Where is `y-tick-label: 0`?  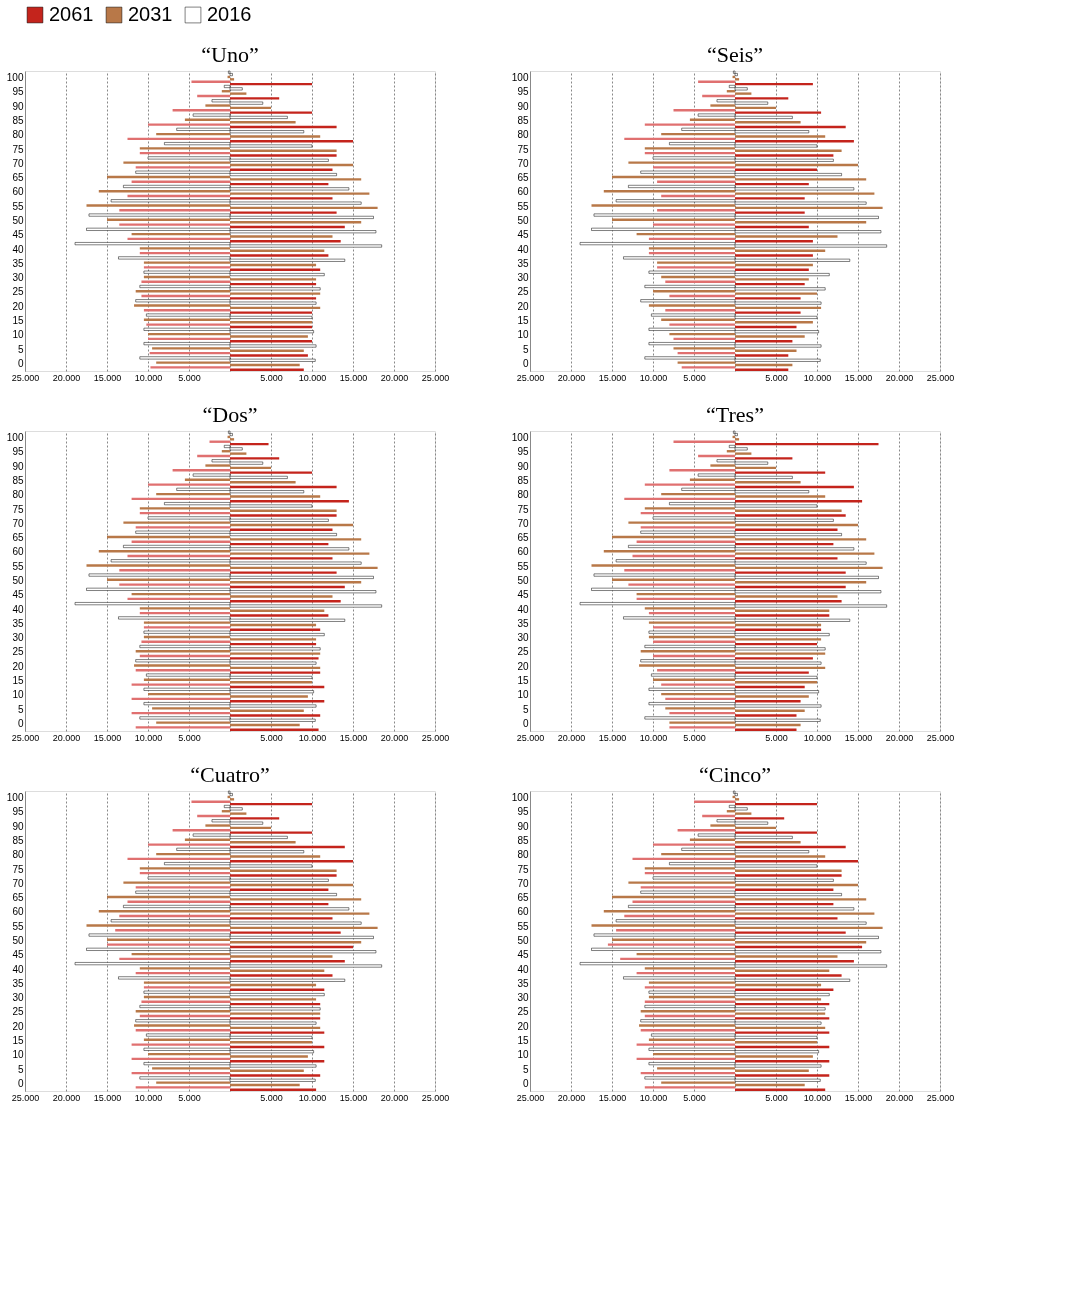 y-tick-label: 0 is located at coordinates (525, 723).